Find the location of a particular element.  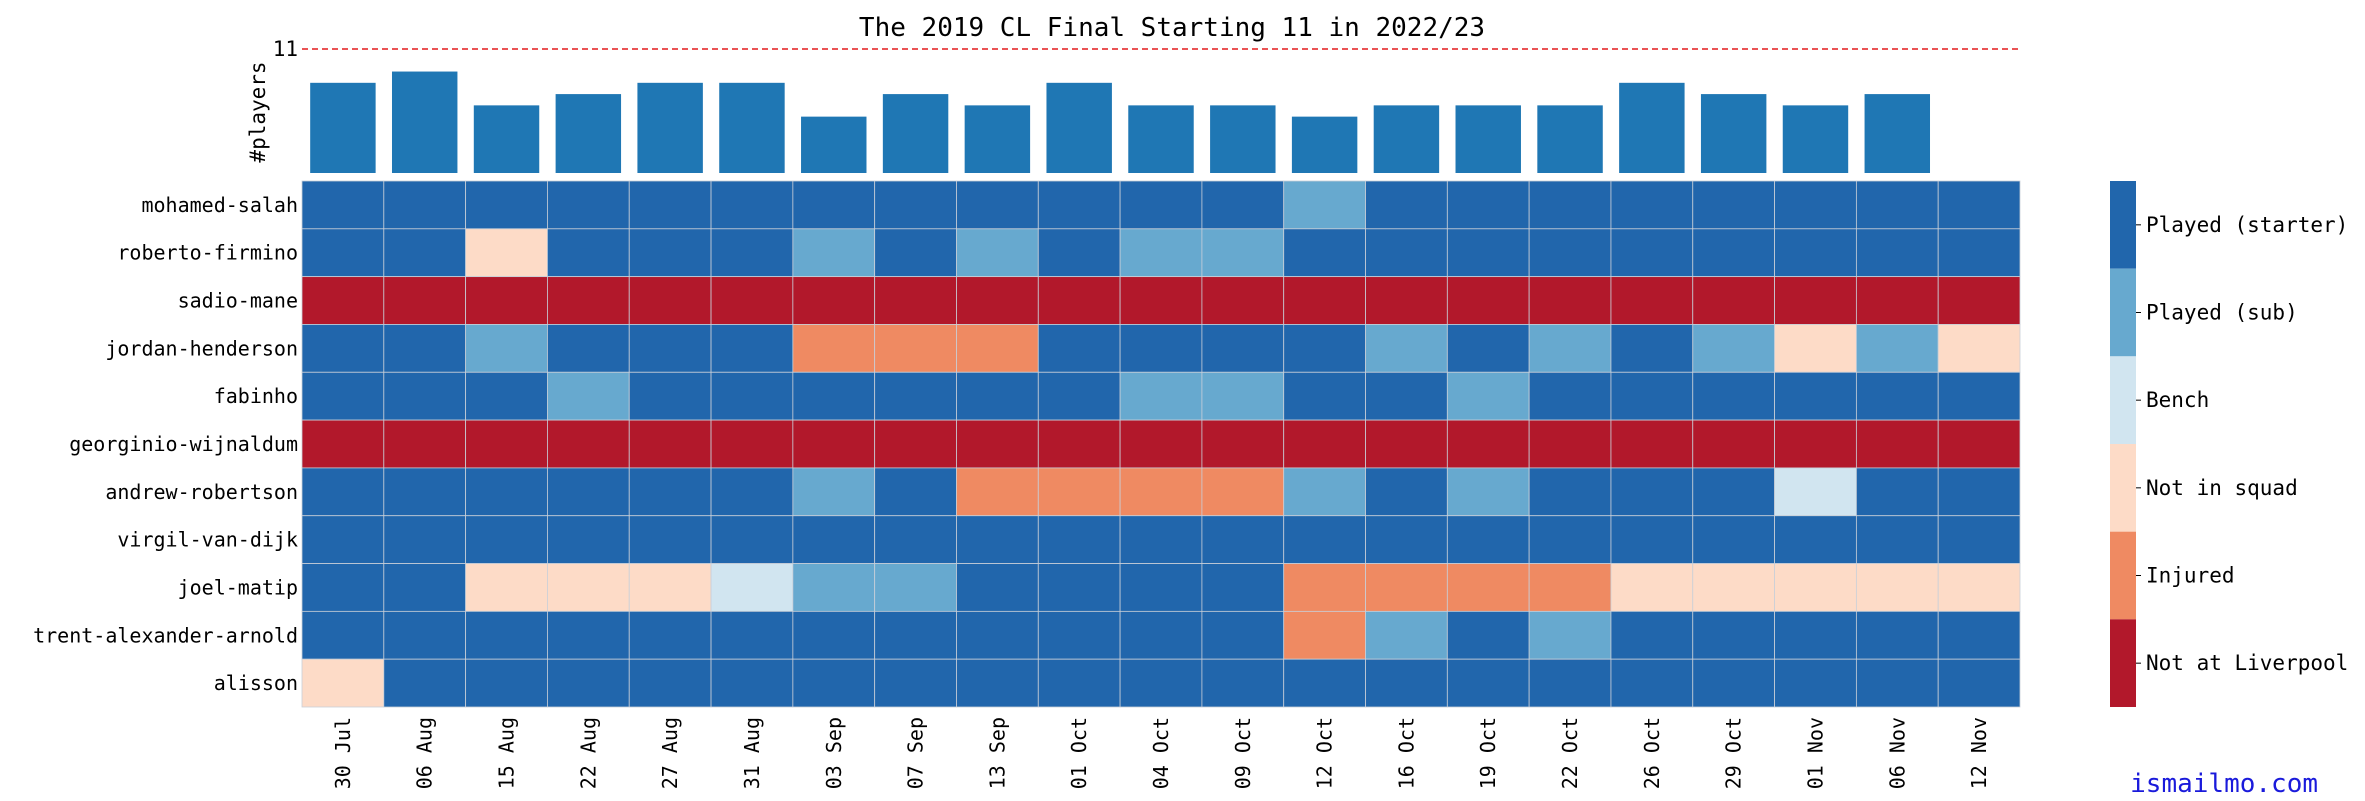

player-label: alisson is located at coordinates (256, 683).